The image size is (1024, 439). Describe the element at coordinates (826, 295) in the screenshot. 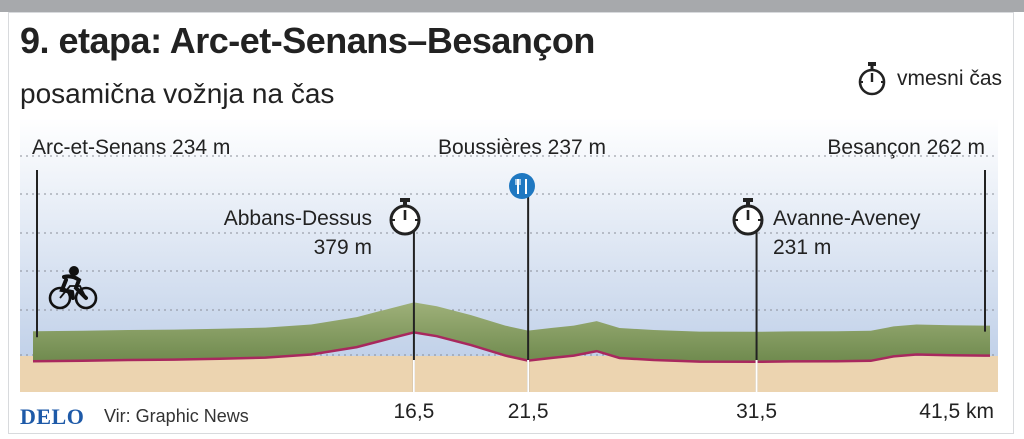

I see `place-marker: Avanne-Aveney 231 m` at that location.